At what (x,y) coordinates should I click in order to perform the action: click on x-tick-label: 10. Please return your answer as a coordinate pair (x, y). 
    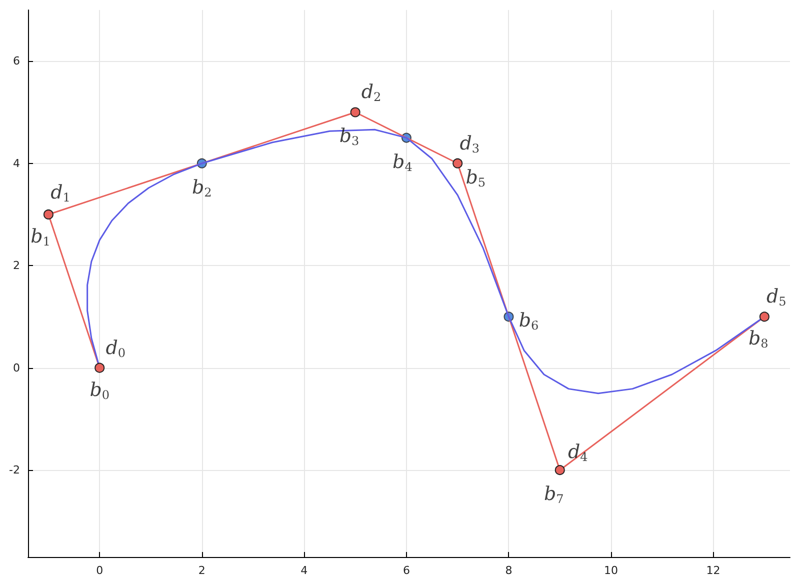
    Looking at the image, I should click on (611, 570).